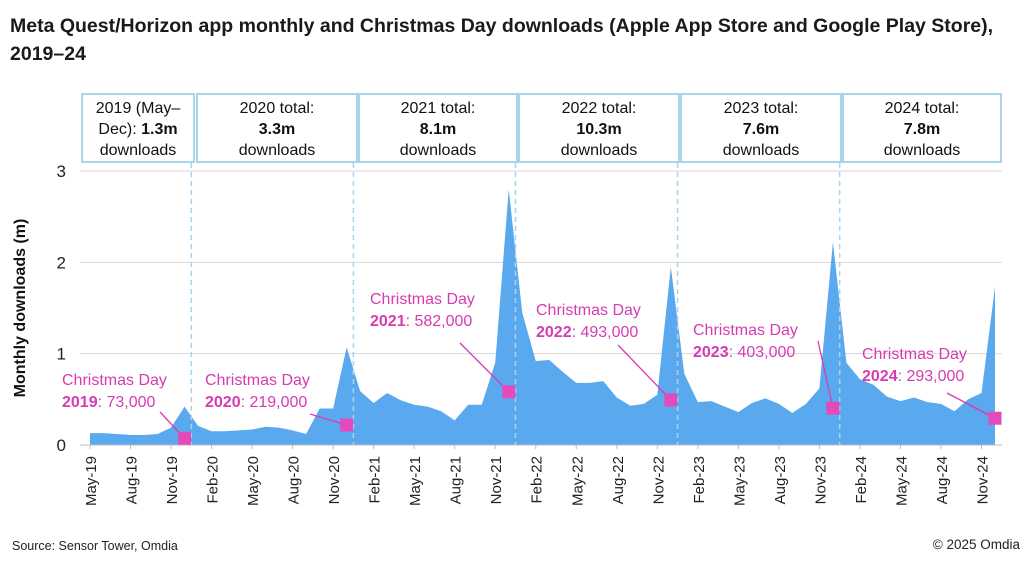 This screenshot has width=1036, height=571. I want to click on y-axis-label: Monthly downloads (m), so click(20, 308).